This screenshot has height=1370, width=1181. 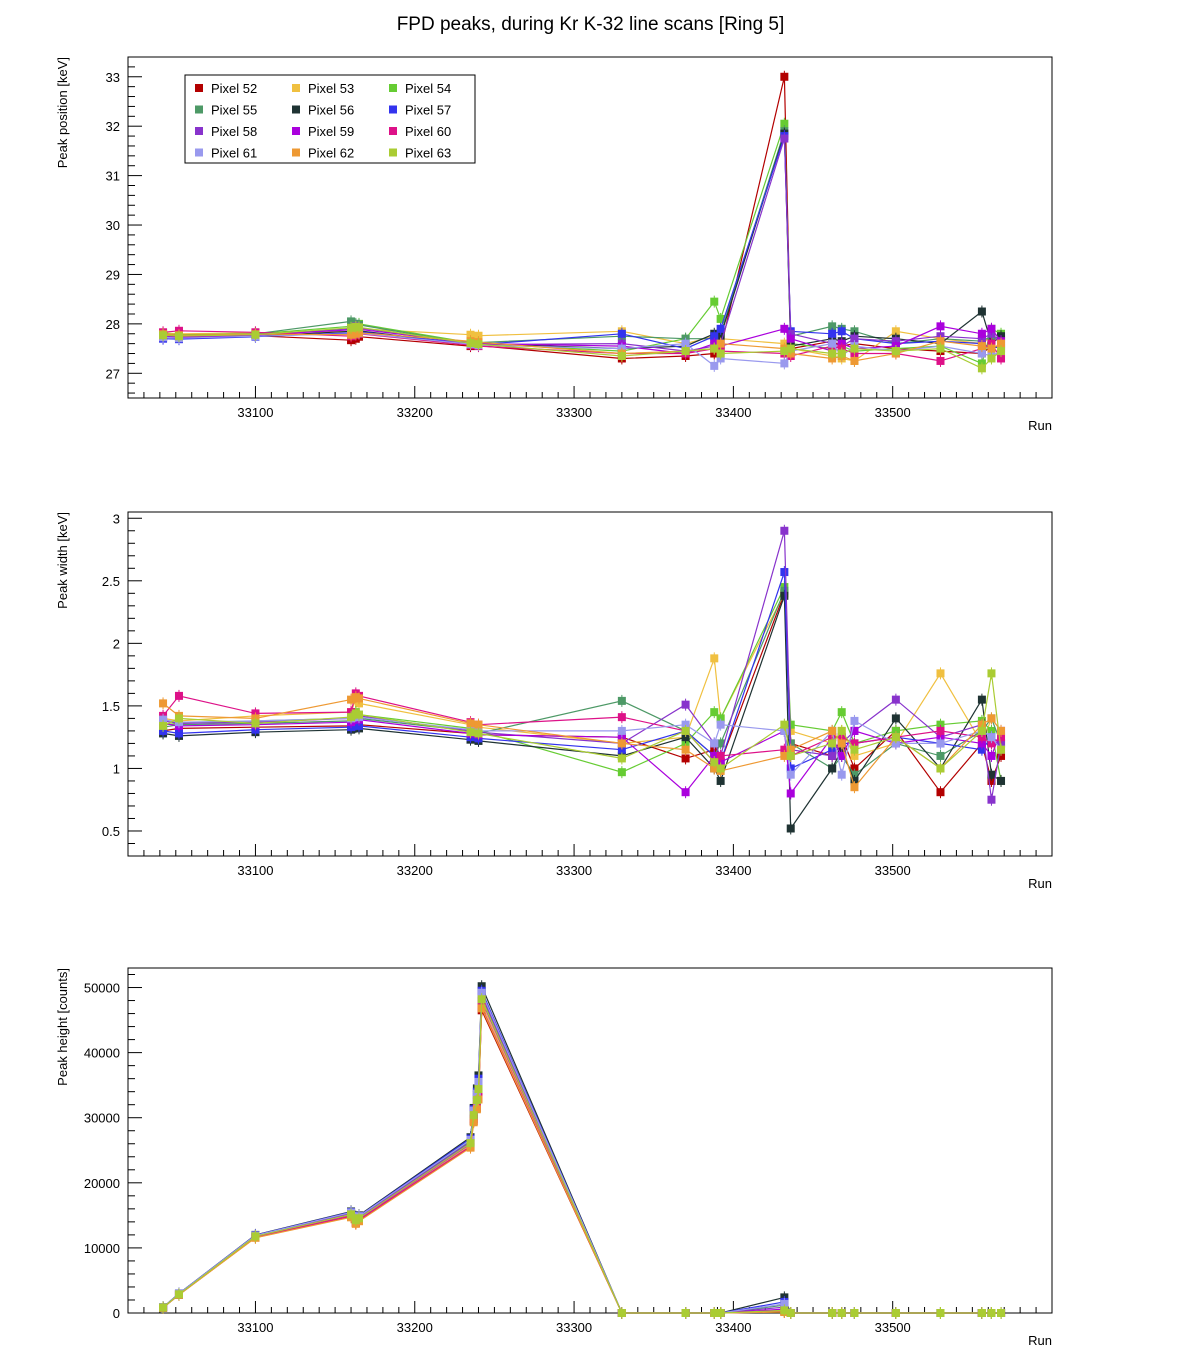 What do you see at coordinates (331, 88) in the screenshot?
I see `legend-entry: Pixel 53` at bounding box center [331, 88].